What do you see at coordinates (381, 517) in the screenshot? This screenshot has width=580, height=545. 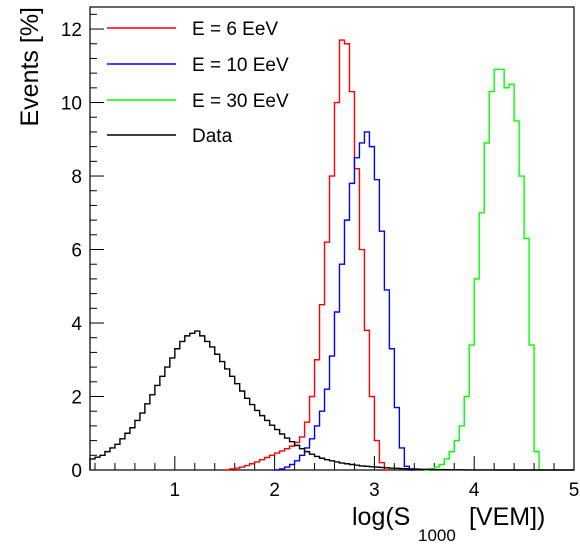 I see `x-axis-title-main: log(S` at bounding box center [381, 517].